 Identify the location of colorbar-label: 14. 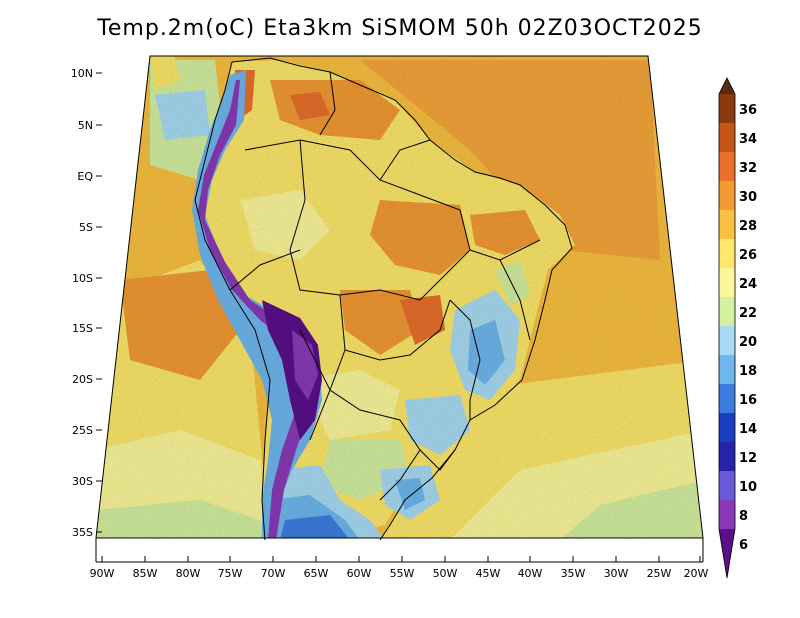
(748, 429).